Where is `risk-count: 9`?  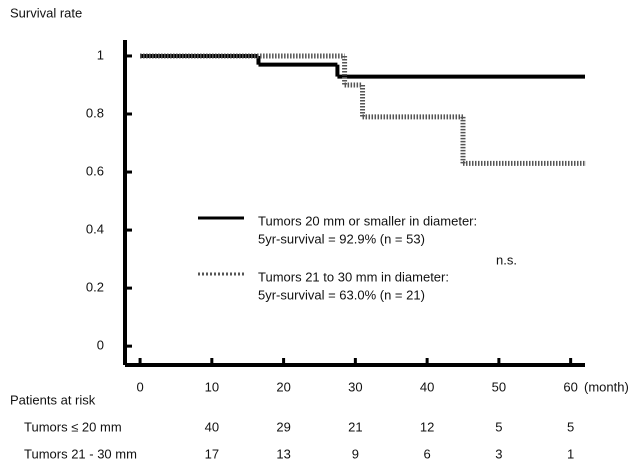 risk-count: 9 is located at coordinates (355, 453).